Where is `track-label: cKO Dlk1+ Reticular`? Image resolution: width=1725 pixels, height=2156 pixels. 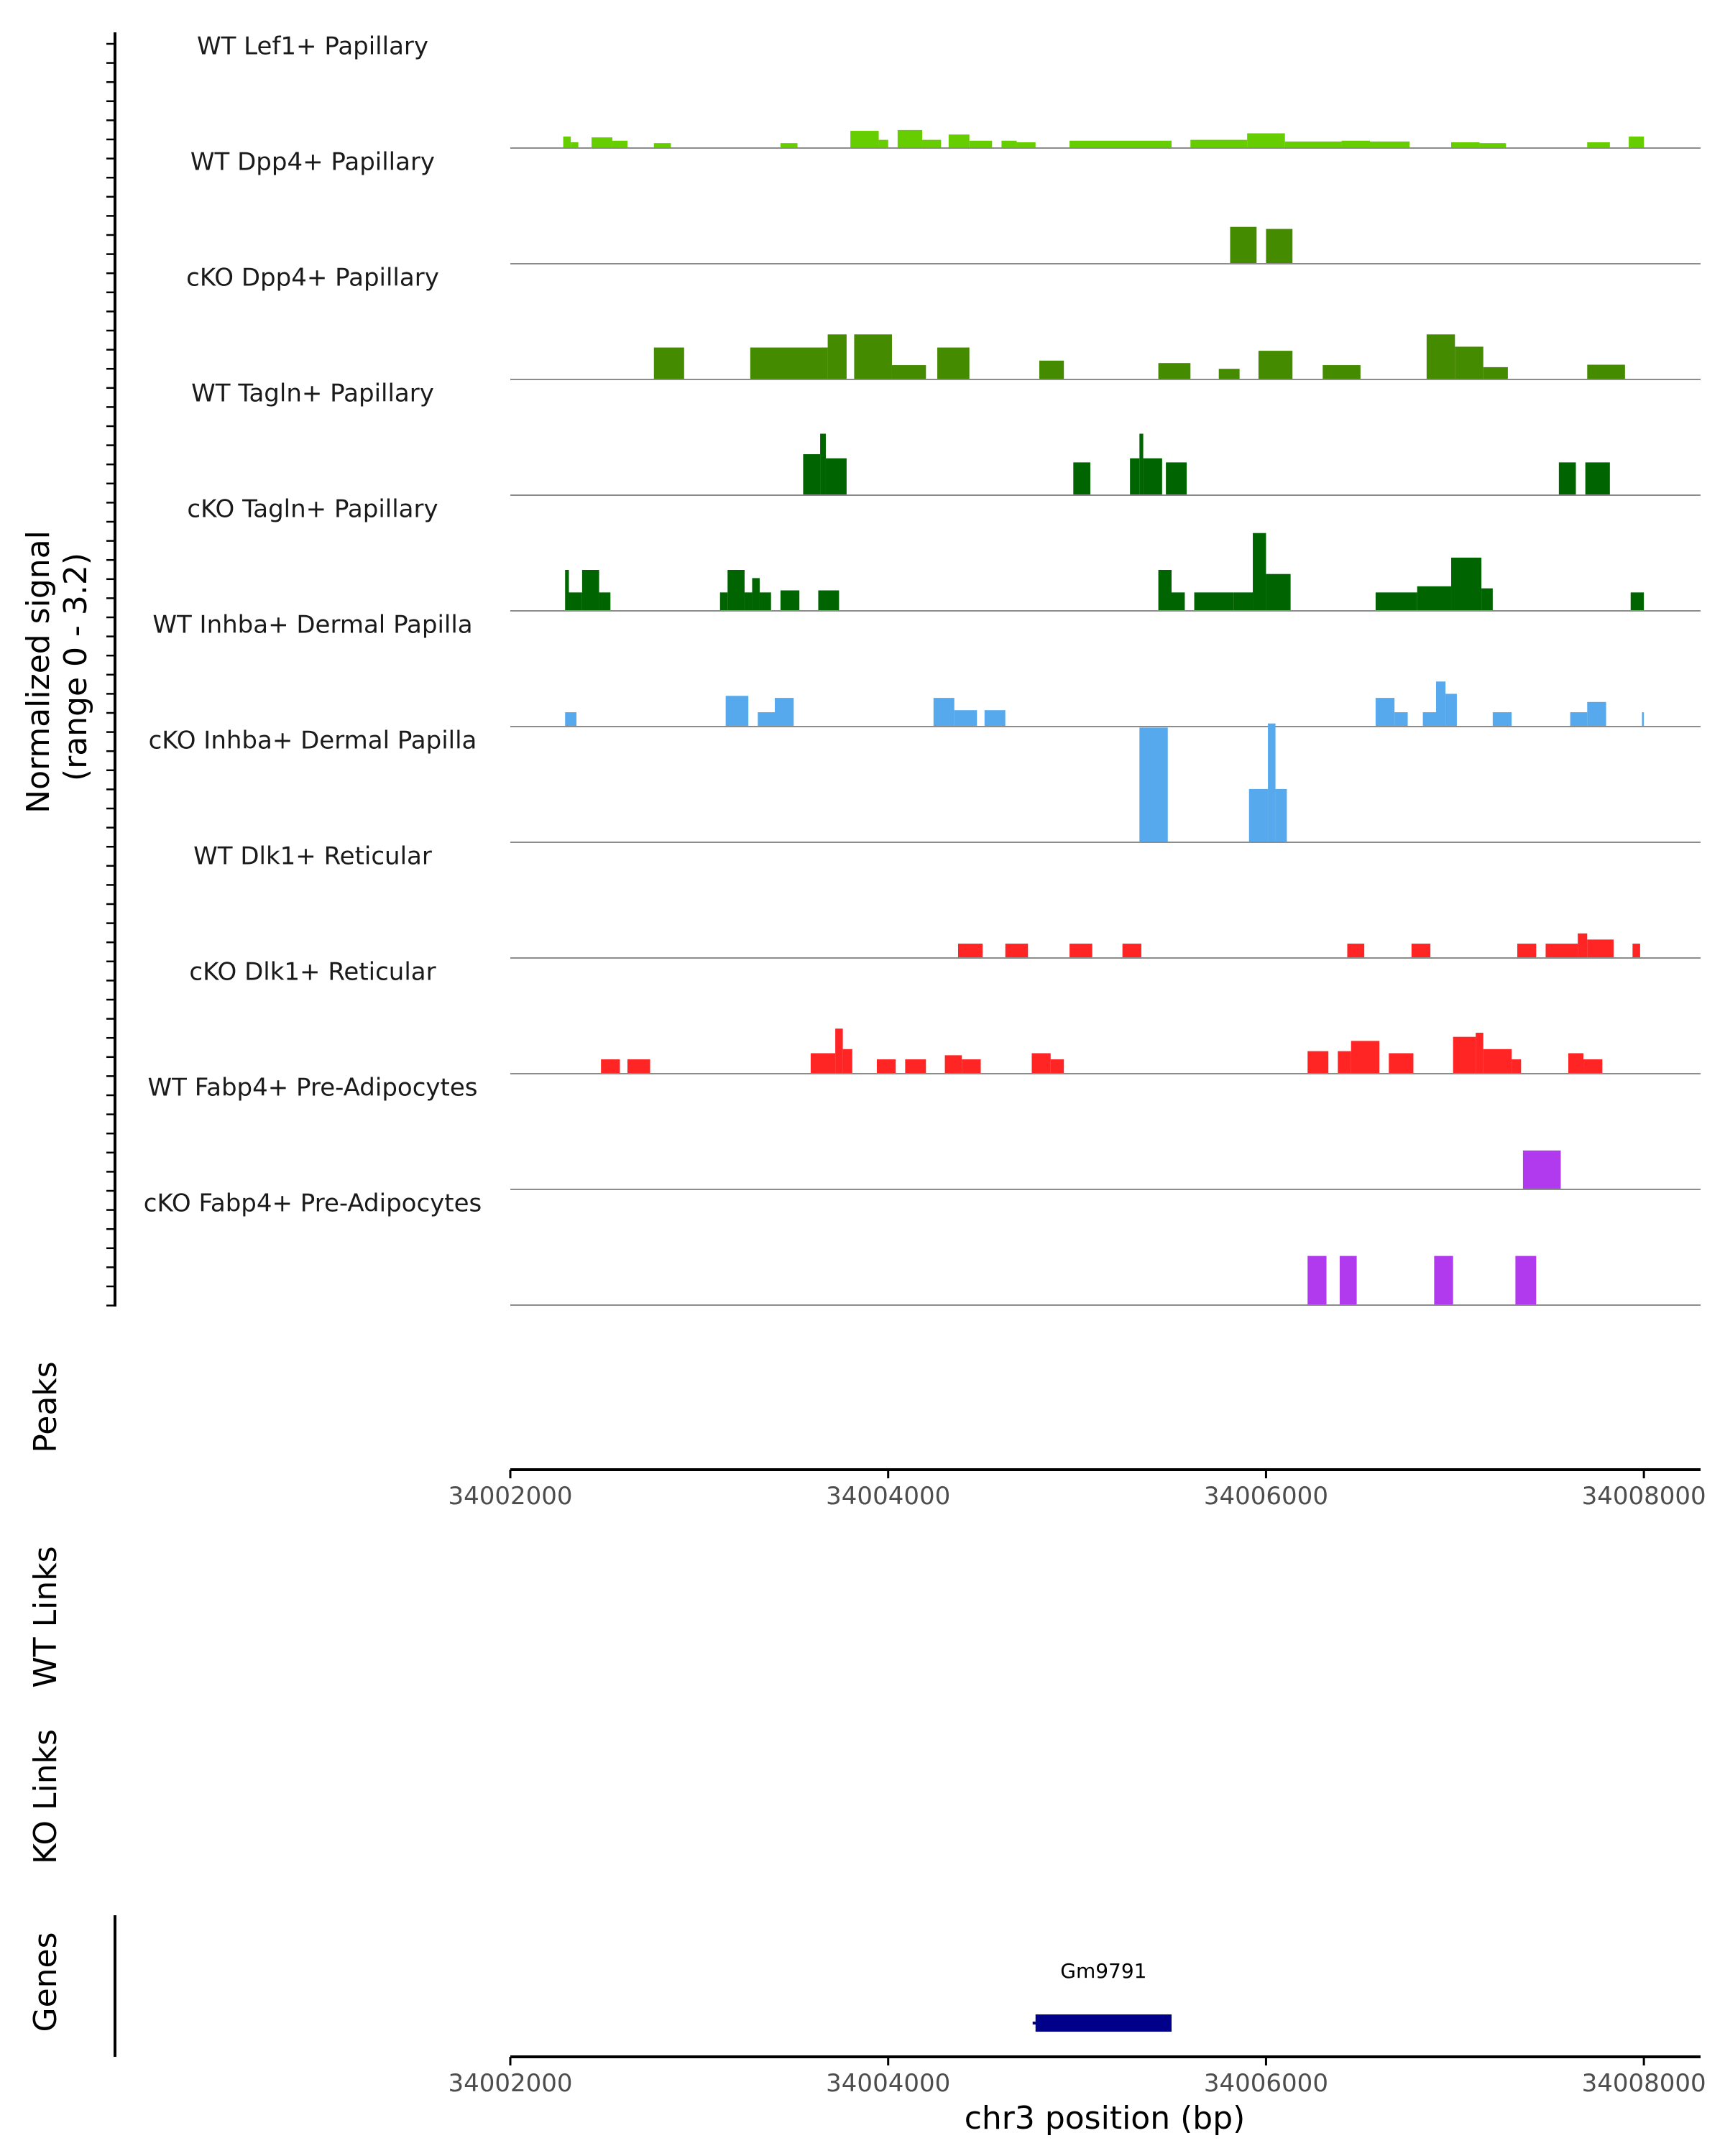
track-label: cKO Dlk1+ Reticular is located at coordinates (312, 973).